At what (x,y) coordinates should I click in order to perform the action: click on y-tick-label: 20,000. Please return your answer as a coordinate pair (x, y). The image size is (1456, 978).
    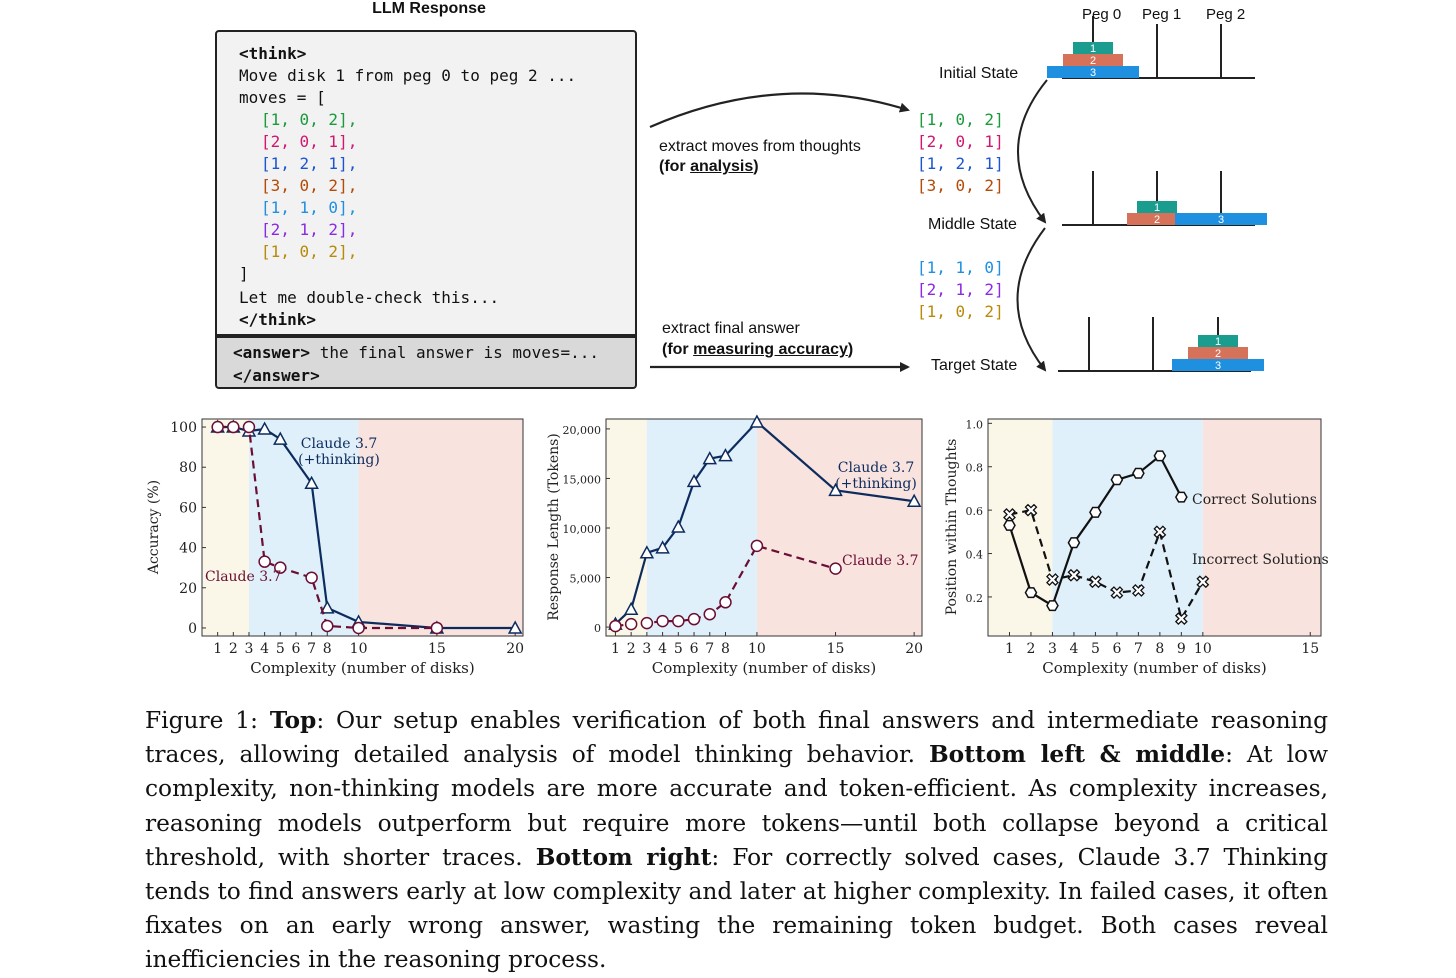
    Looking at the image, I should click on (582, 430).